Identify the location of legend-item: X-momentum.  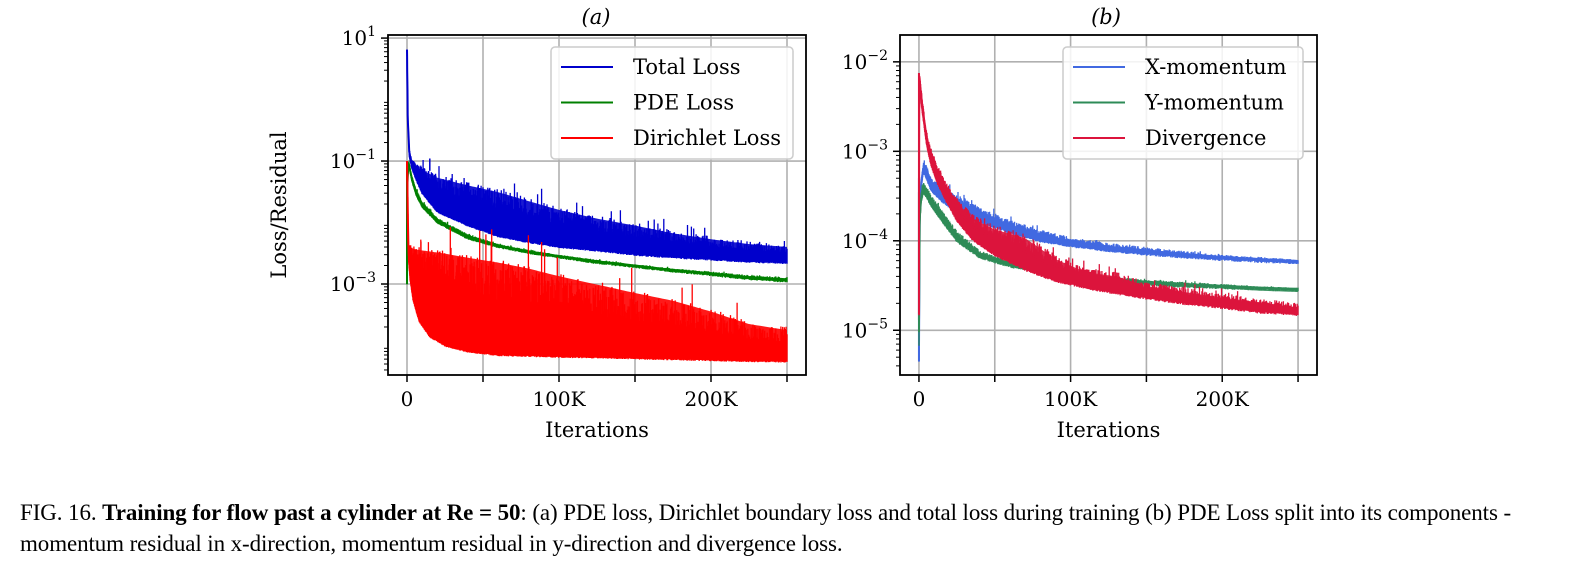
(1180, 67).